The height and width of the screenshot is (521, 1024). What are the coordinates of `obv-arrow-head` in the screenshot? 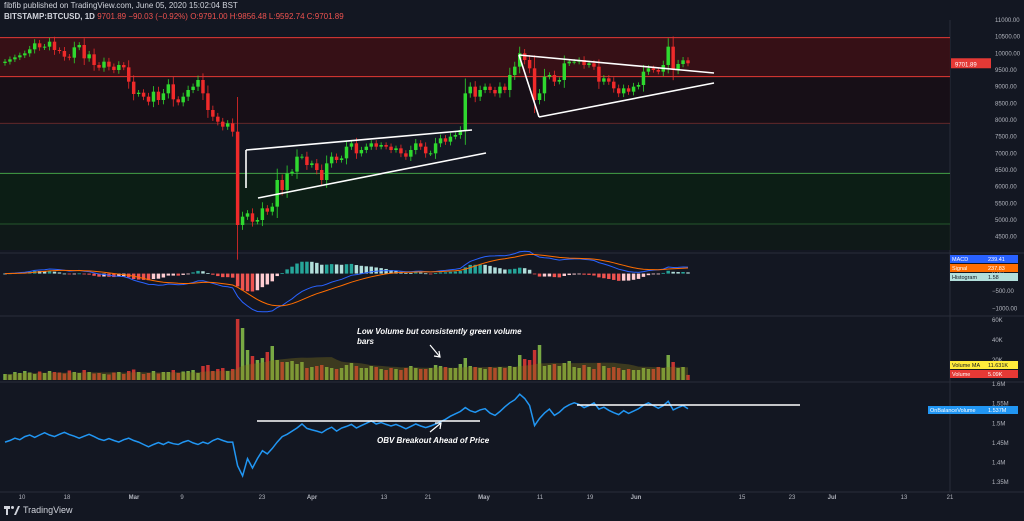 It's located at (438, 426).